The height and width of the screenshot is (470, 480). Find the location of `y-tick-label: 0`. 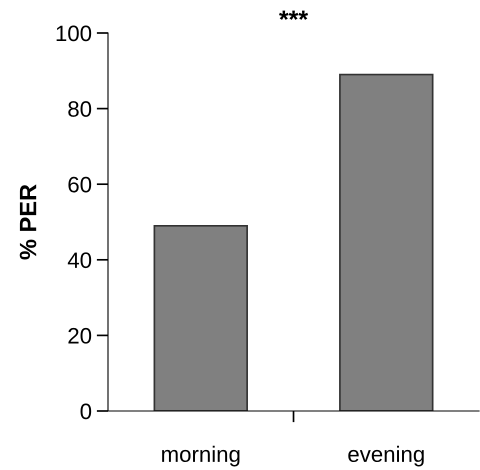

y-tick-label: 0 is located at coordinates (86, 412).